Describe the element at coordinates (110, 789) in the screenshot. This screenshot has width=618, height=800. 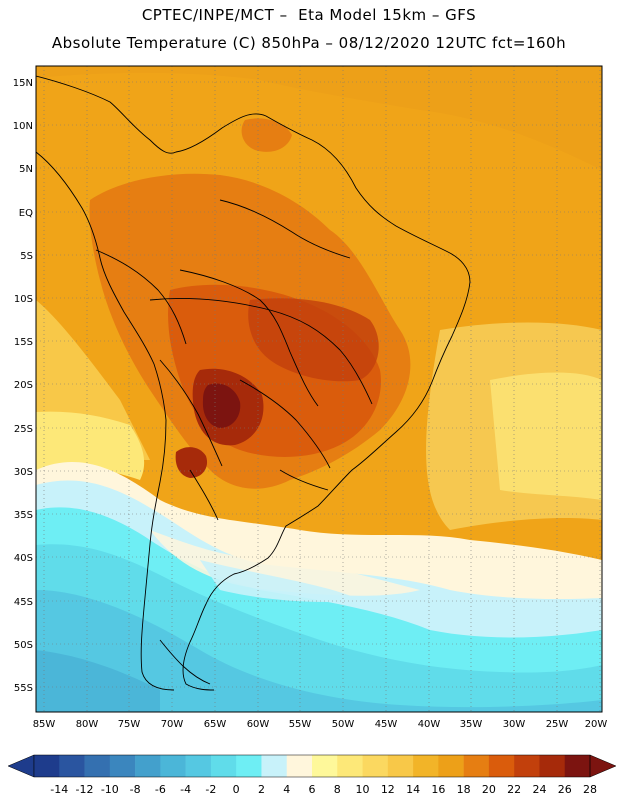
I see `colorbar-tick-label: -10` at that location.